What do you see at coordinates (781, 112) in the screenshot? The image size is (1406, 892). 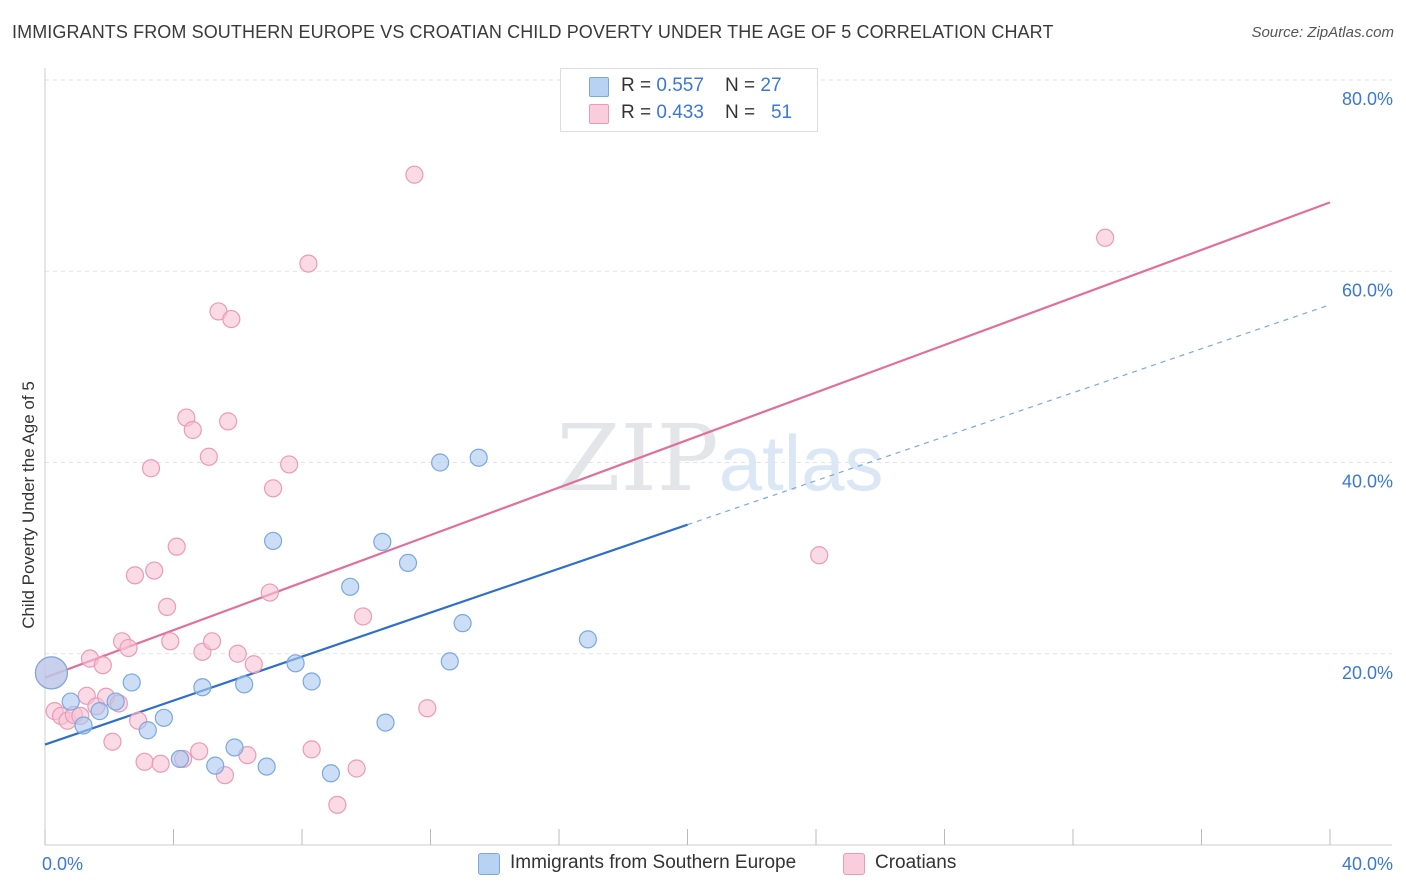 I see `legend-n-value: 51` at bounding box center [781, 112].